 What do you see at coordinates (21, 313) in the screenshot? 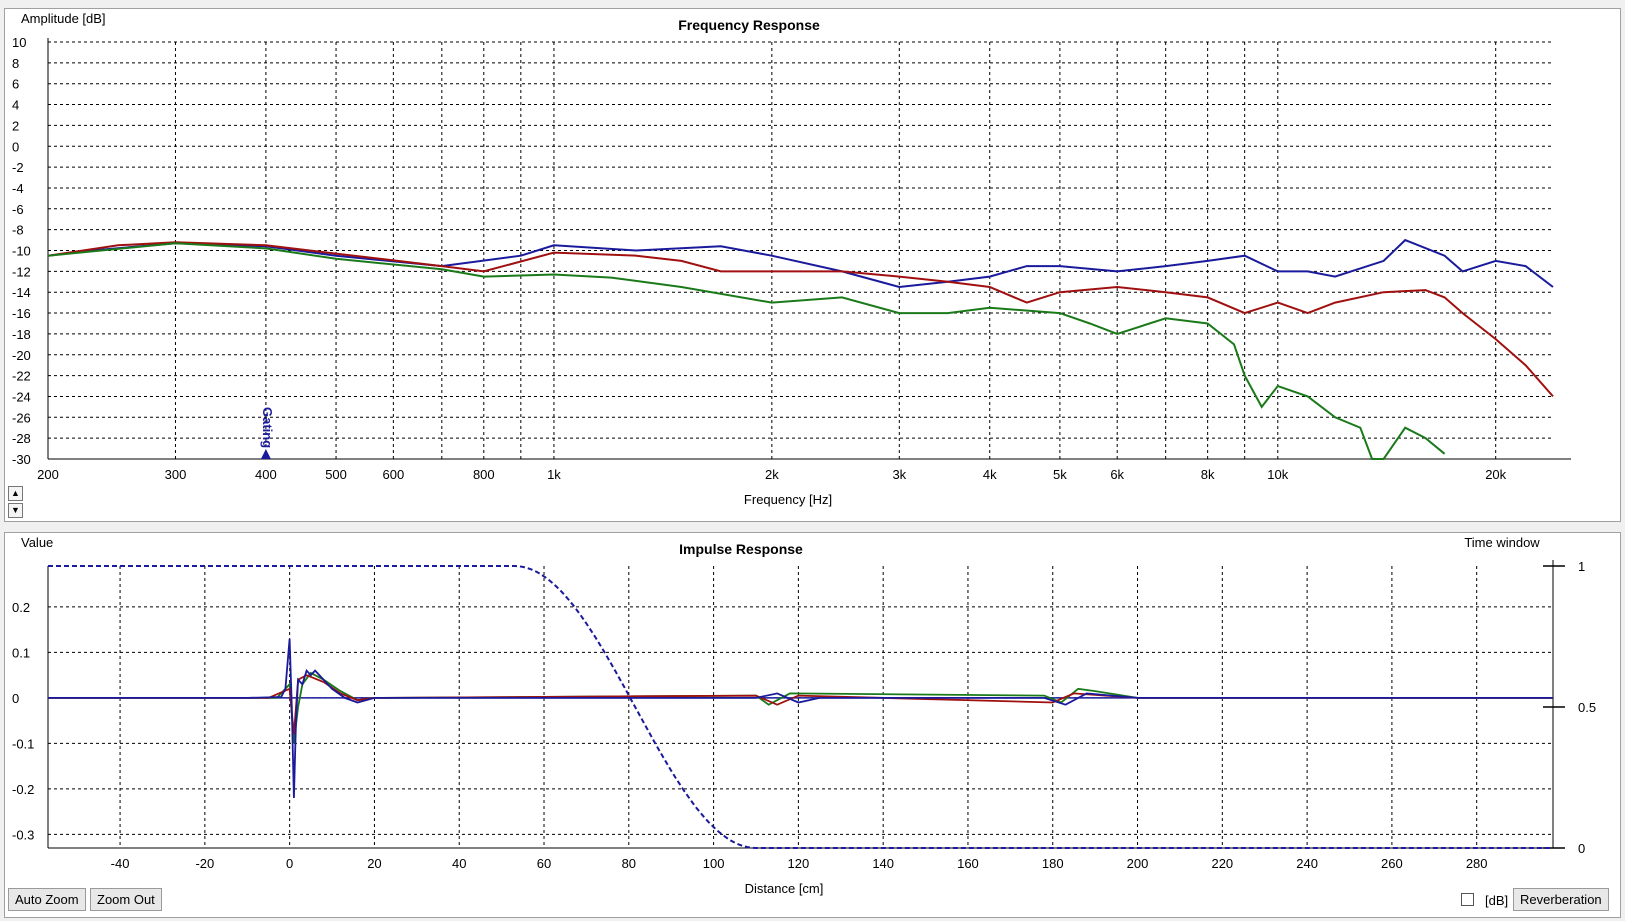
I see `freq-y-tick-label: -16` at bounding box center [21, 313].